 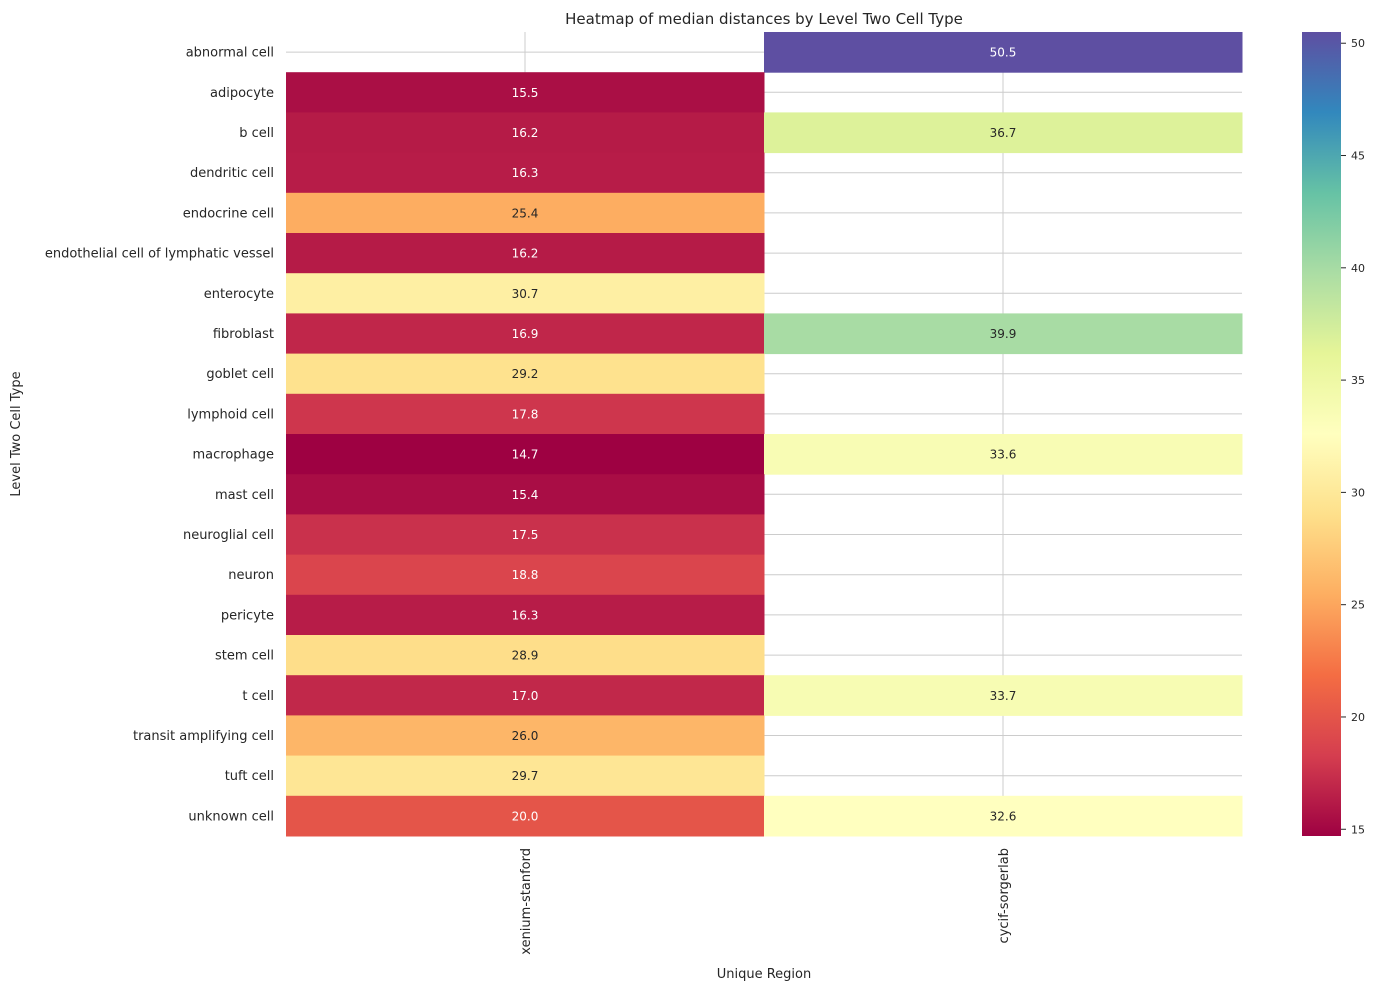 I want to click on cell-annotation: 26.0, so click(x=525, y=736).